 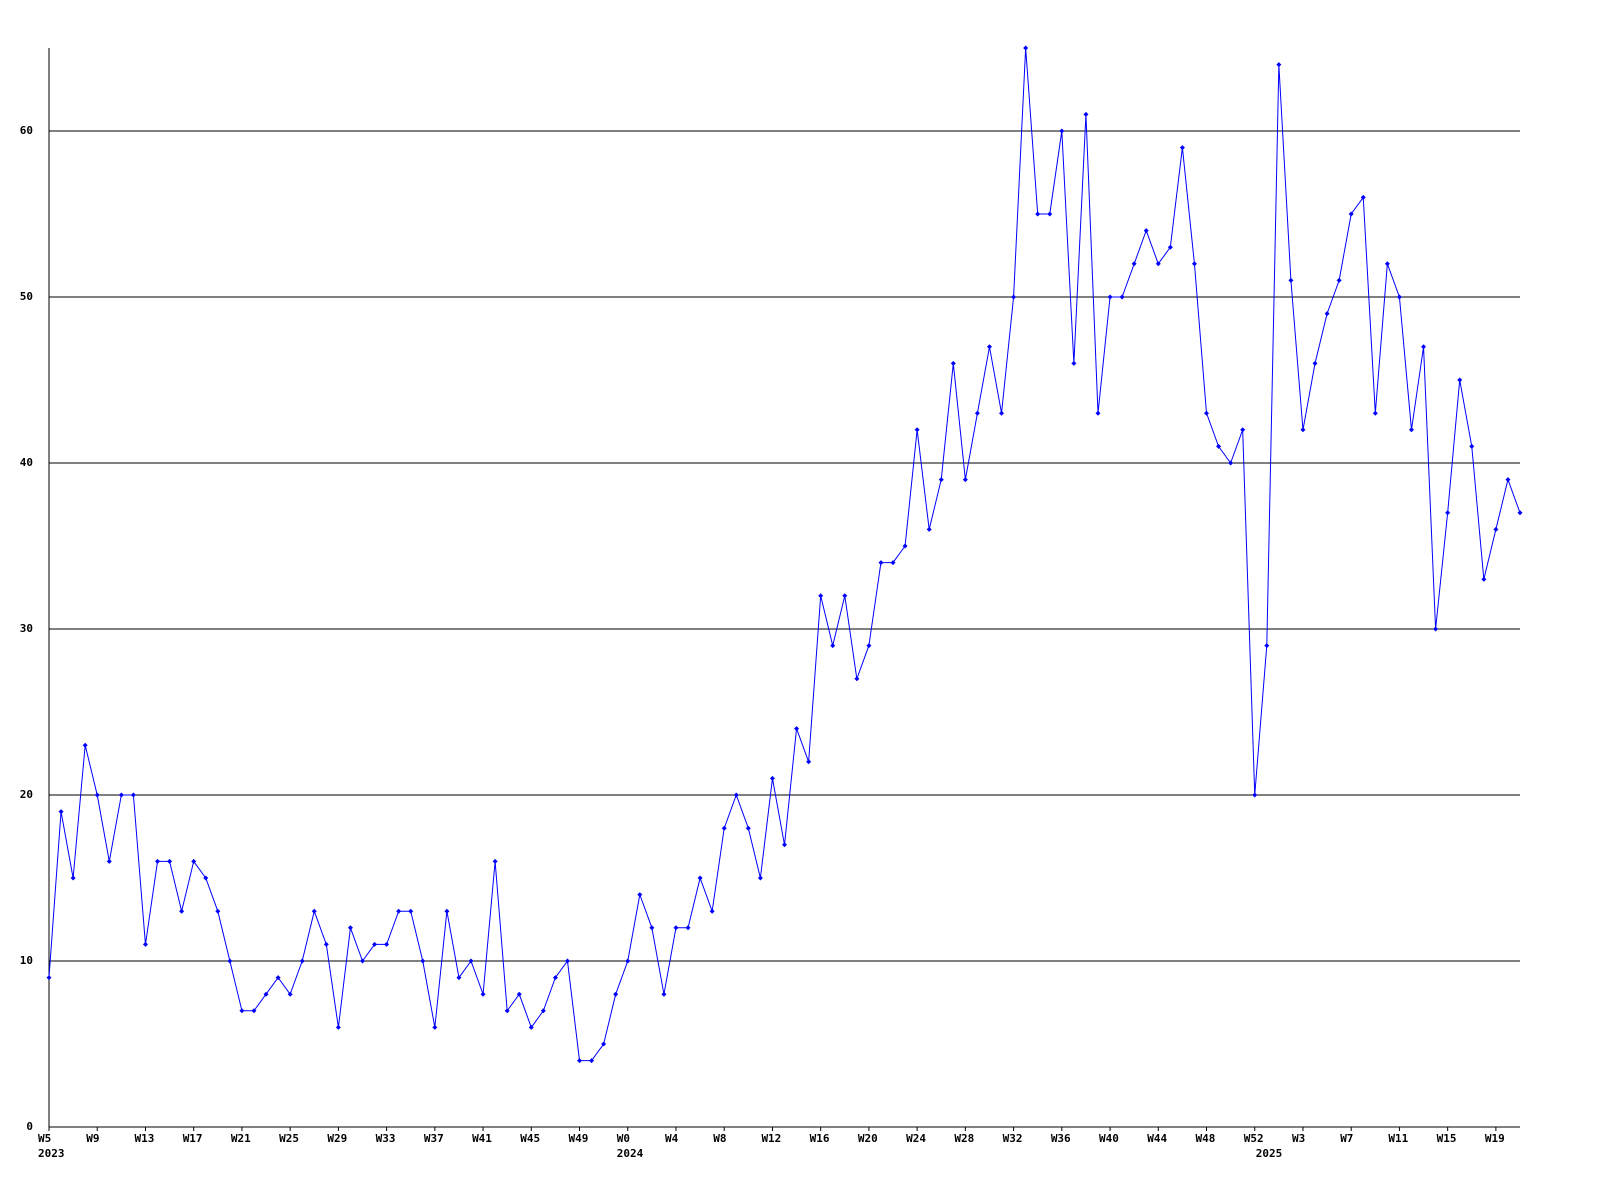 I want to click on x-tick-label: W0, so click(x=623, y=1138).